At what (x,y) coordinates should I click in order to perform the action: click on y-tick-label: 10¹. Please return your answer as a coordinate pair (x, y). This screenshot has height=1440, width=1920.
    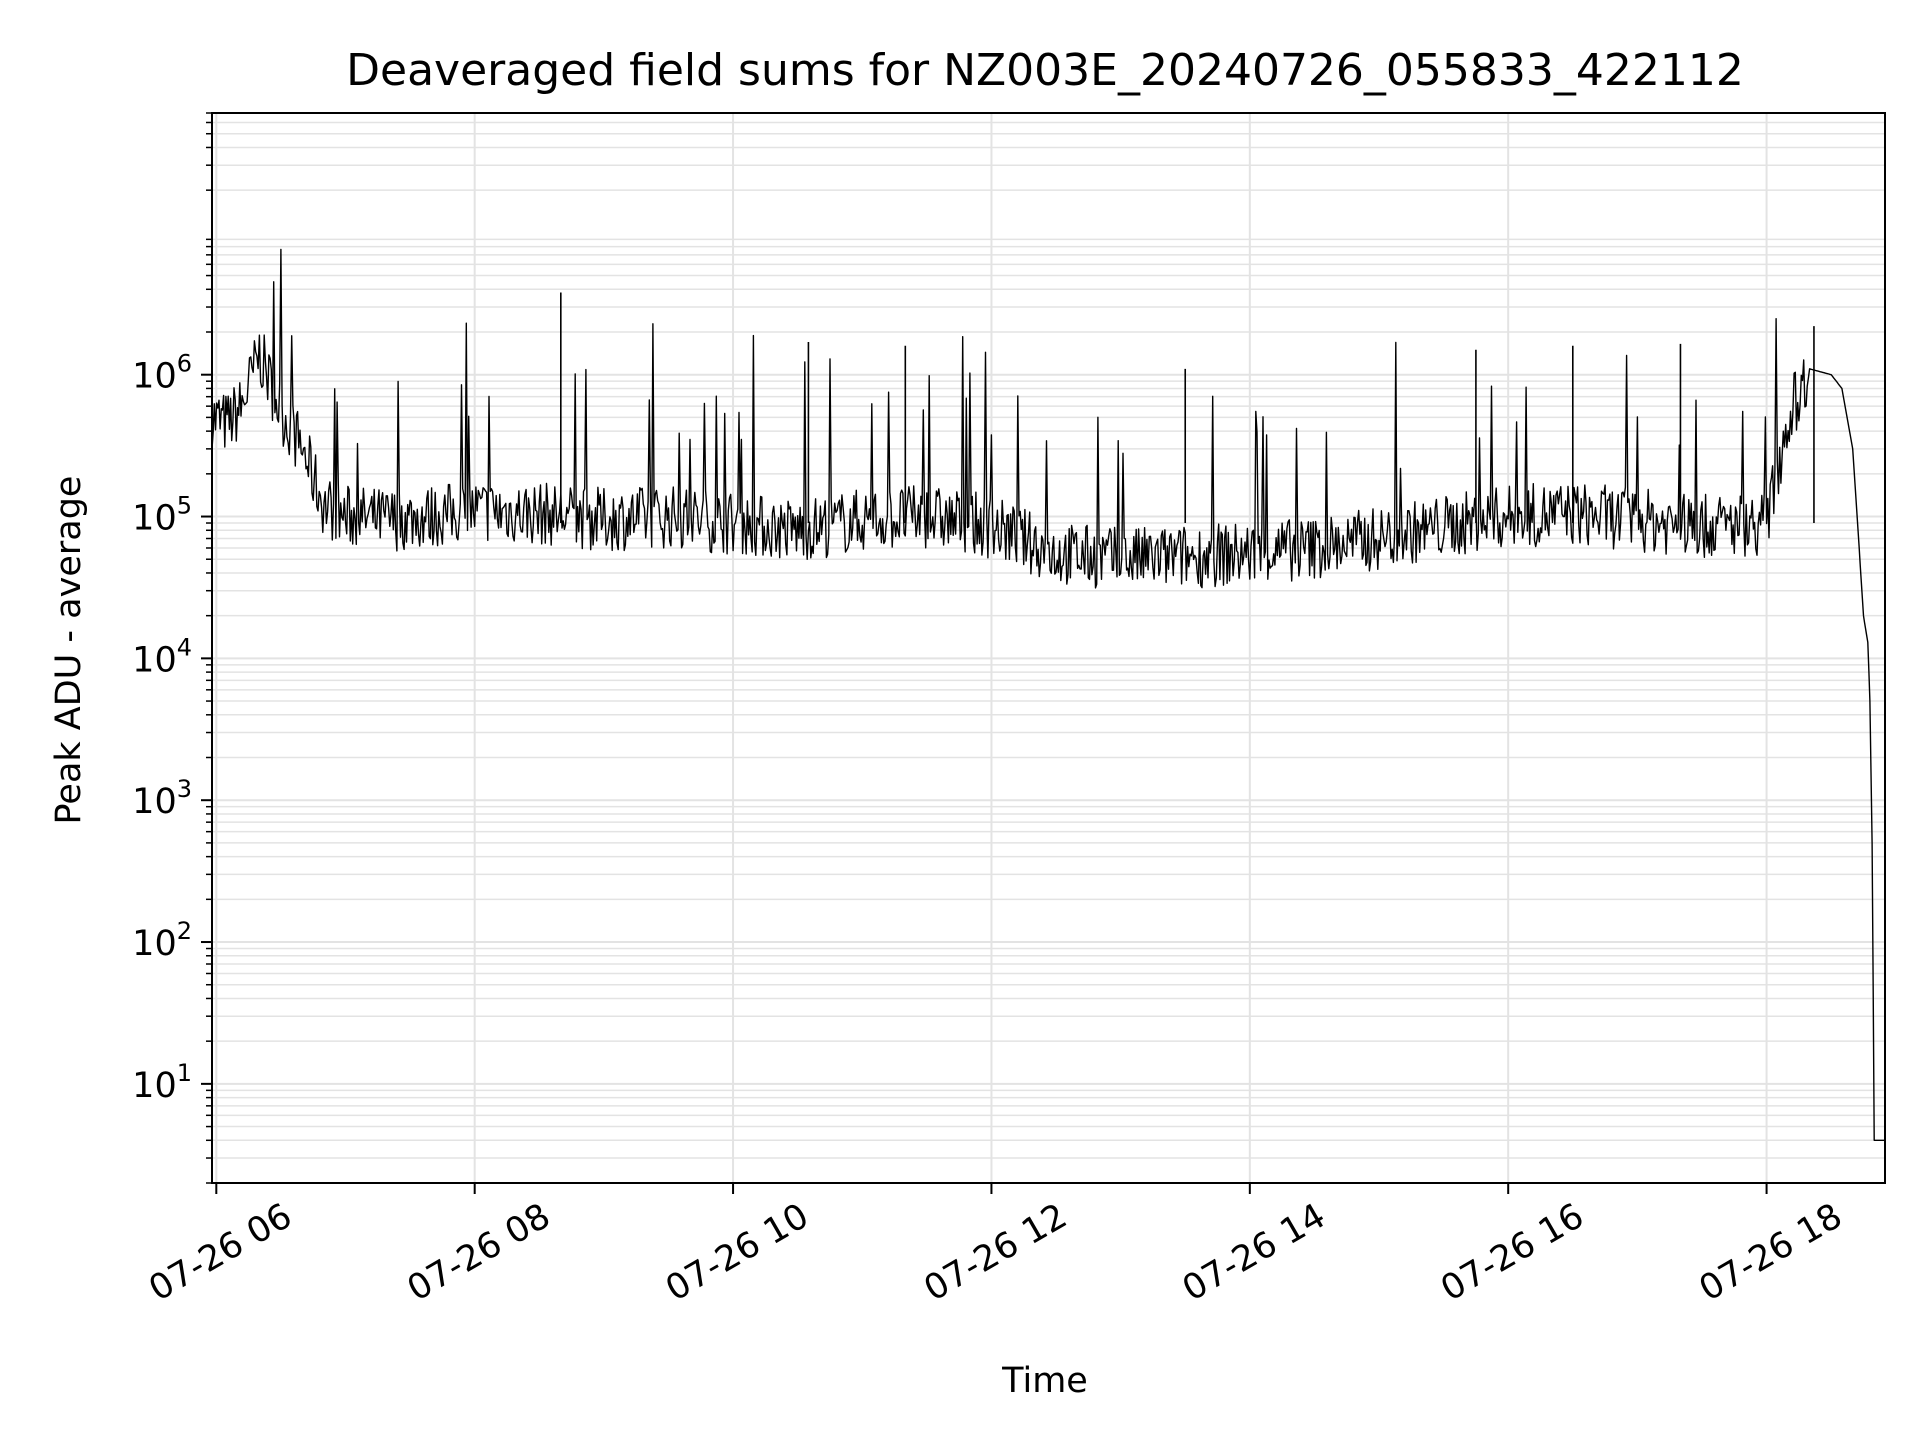
    Looking at the image, I should click on (162, 1082).